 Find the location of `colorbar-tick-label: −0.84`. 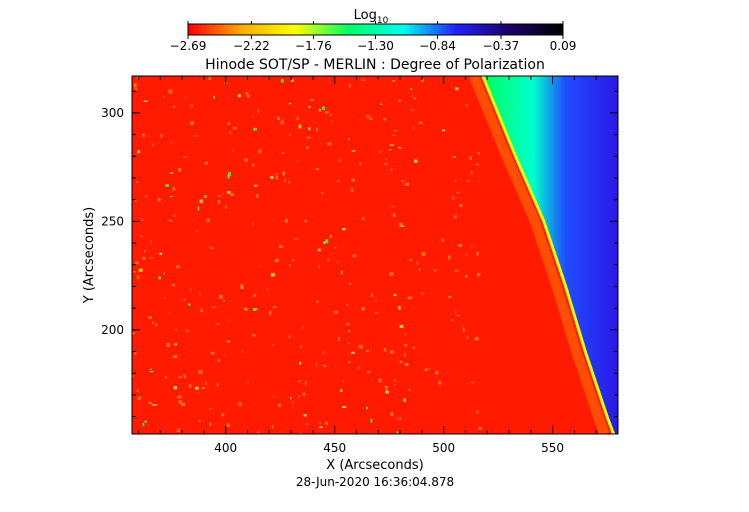

colorbar-tick-label: −0.84 is located at coordinates (437, 46).